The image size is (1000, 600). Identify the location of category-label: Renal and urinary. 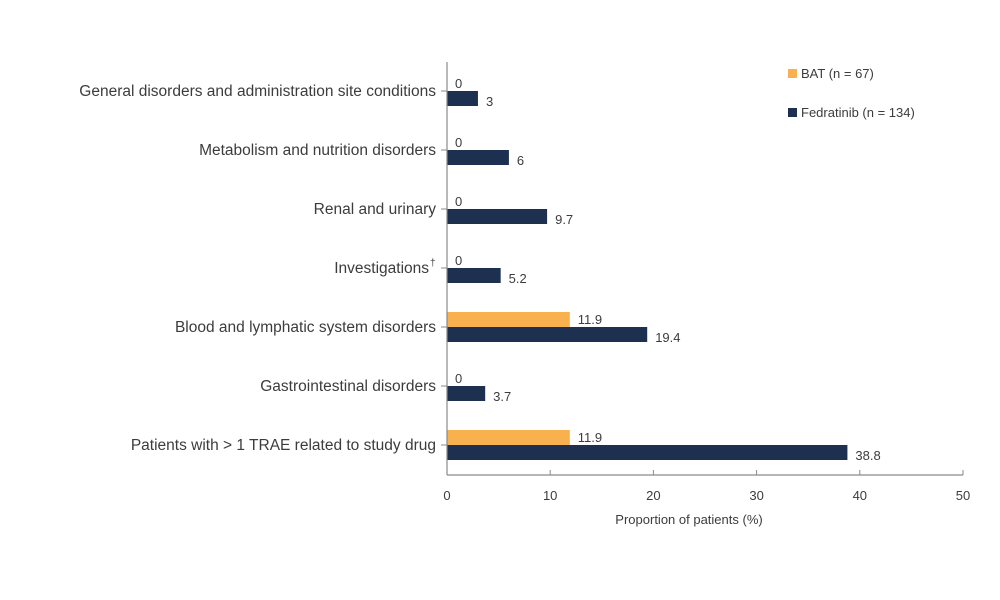
(375, 209).